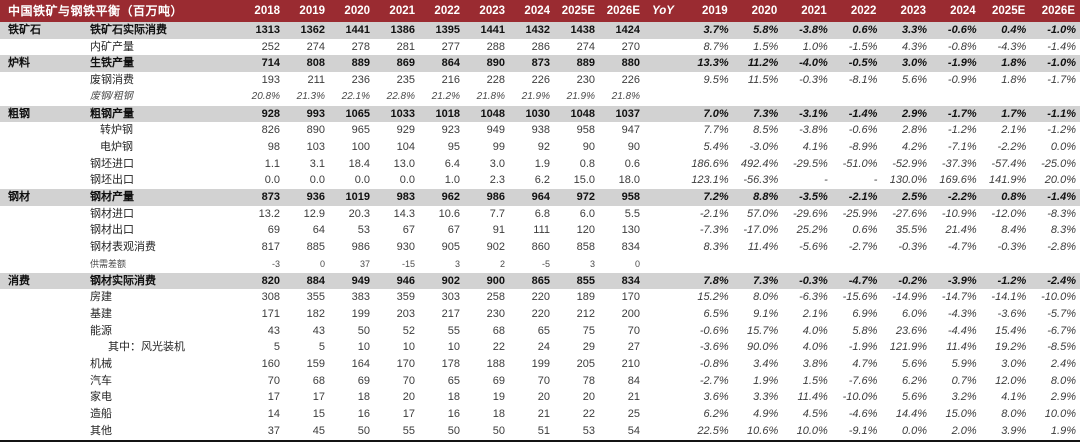  Describe the element at coordinates (398, 97) in the screenshot. I see `value-cell: 22.8%` at that location.